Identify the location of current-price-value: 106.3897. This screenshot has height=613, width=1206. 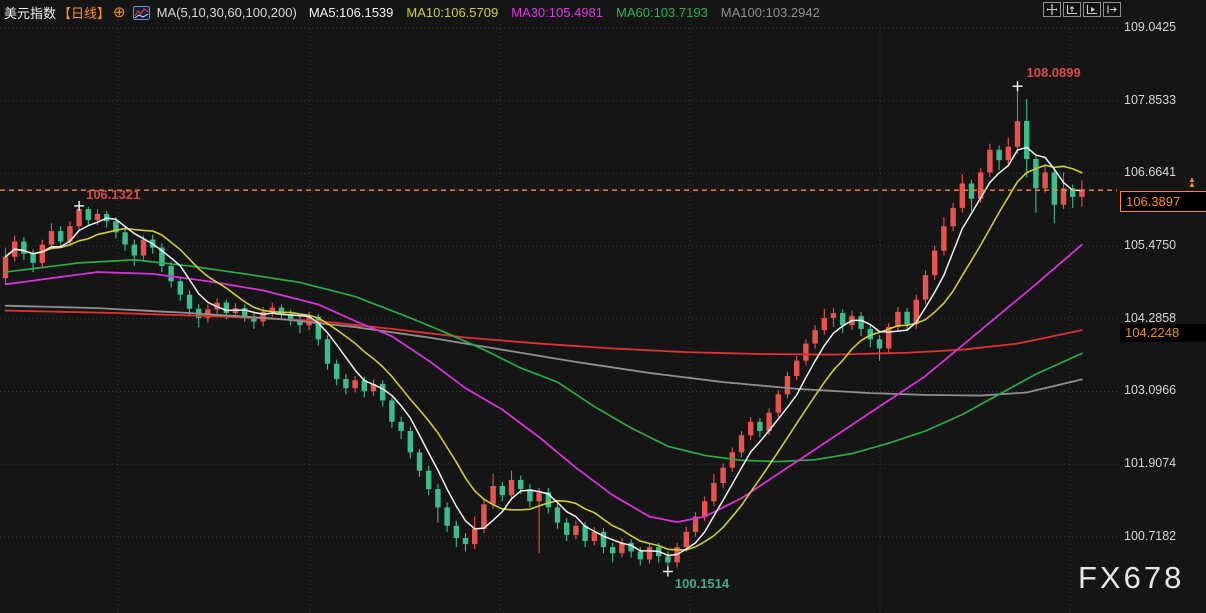
(1153, 201).